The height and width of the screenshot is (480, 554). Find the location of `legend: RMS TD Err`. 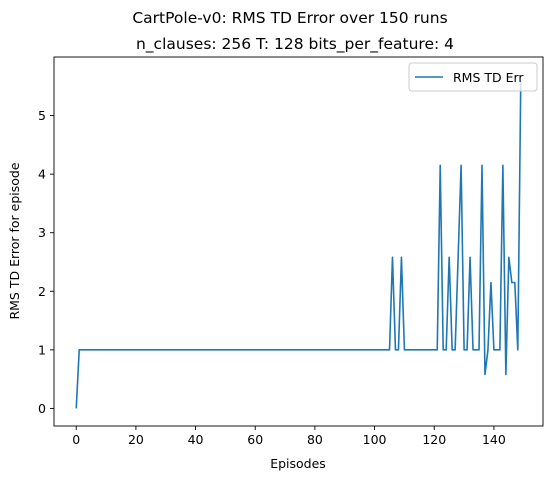

legend: RMS TD Err is located at coordinates (473, 77).